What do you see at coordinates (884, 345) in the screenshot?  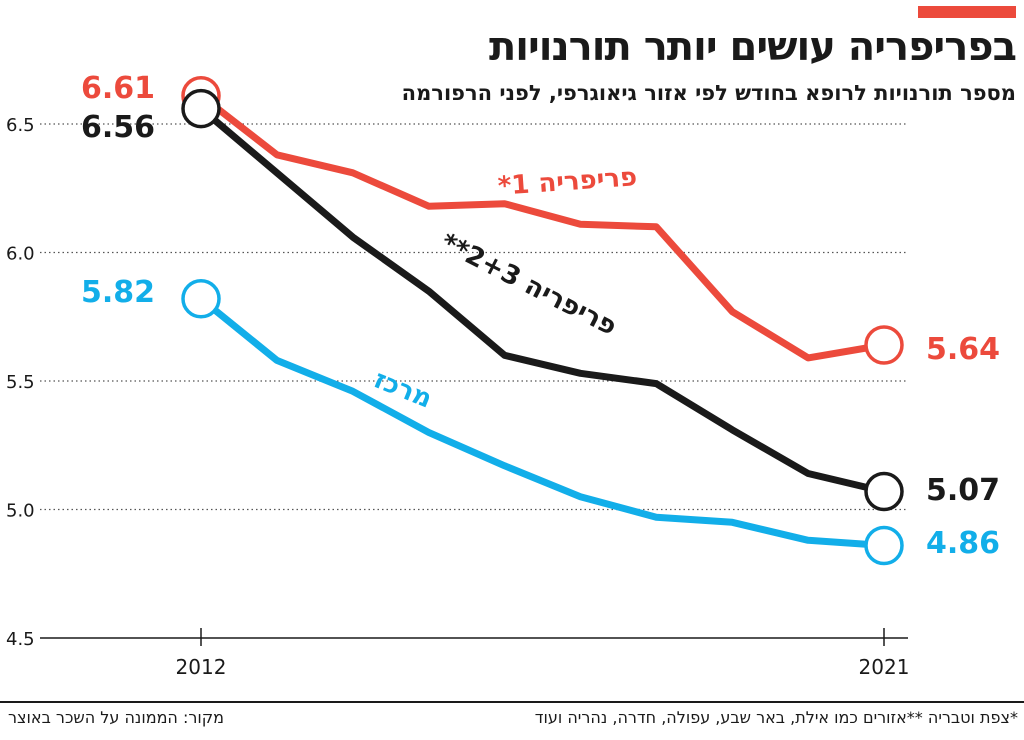 I see `end-marker-periphery1` at bounding box center [884, 345].